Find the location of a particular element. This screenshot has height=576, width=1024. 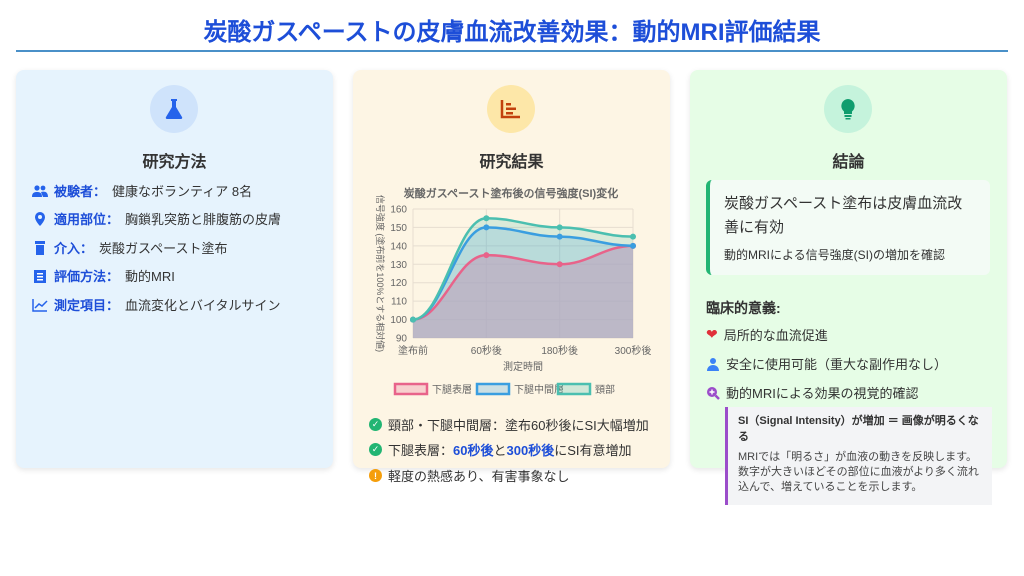

significance-item: 安全に使用可能（重大な副作用なし） is located at coordinates (826, 363).